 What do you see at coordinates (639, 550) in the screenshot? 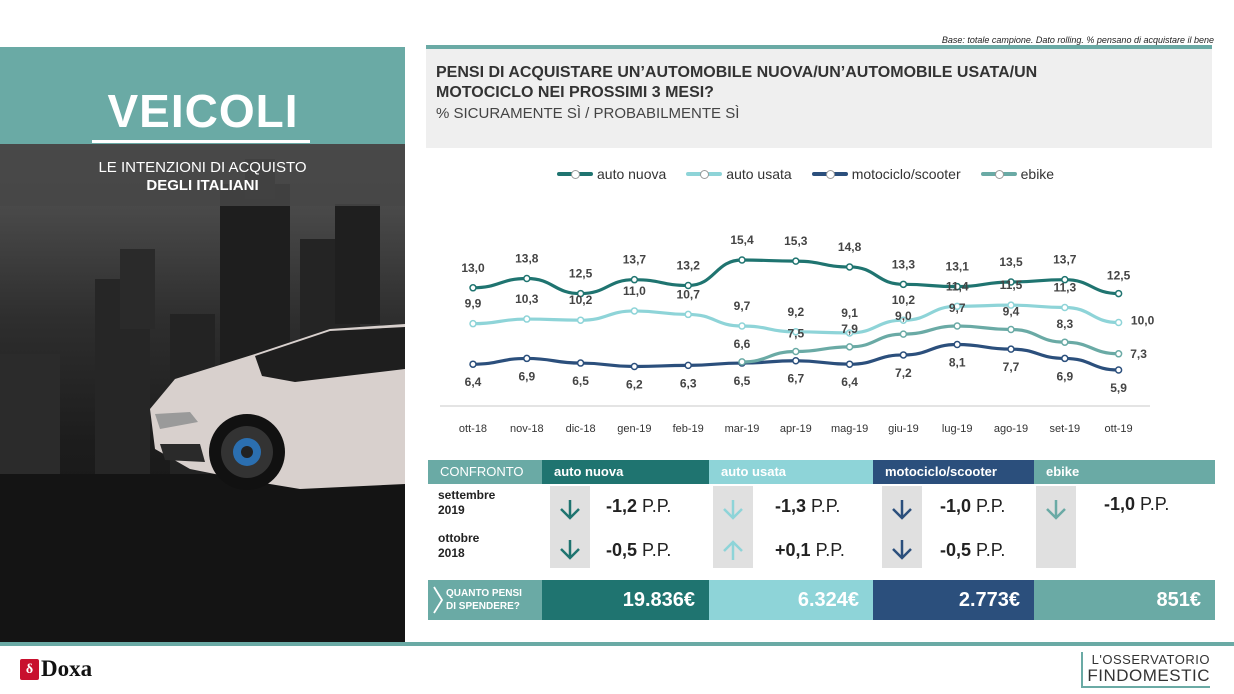
I see `delta-ott-auto-nuova: -0,5 P.P.` at bounding box center [639, 550].